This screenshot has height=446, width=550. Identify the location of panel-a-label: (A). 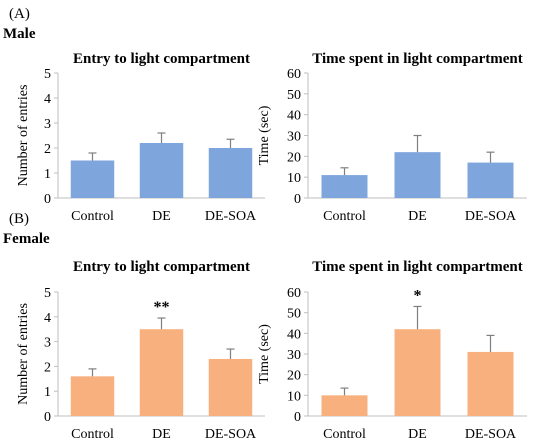
(19, 14).